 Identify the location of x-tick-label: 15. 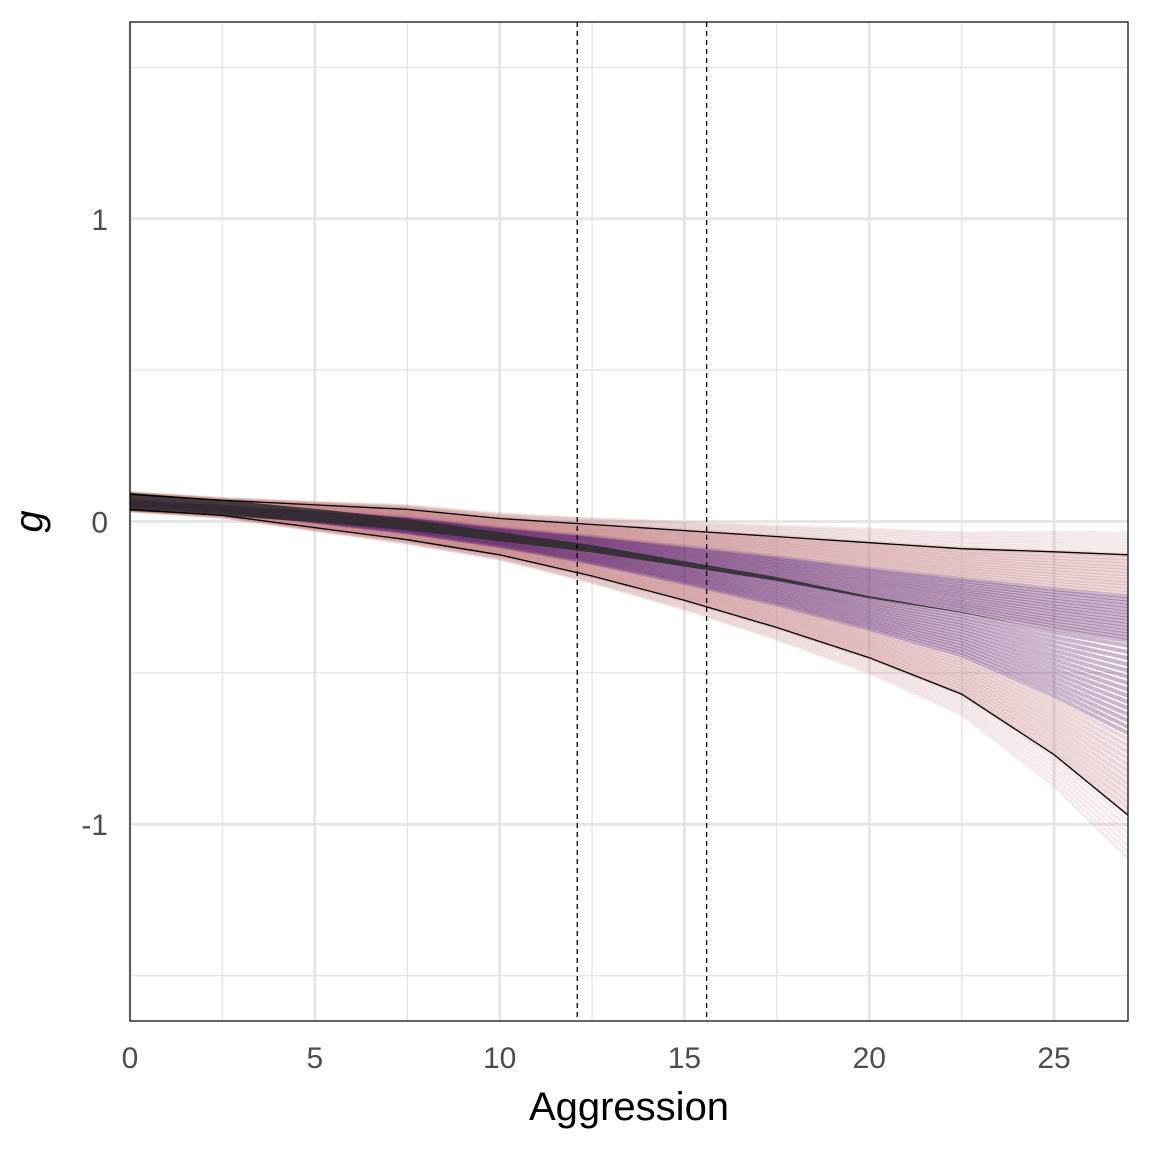
(684, 1058).